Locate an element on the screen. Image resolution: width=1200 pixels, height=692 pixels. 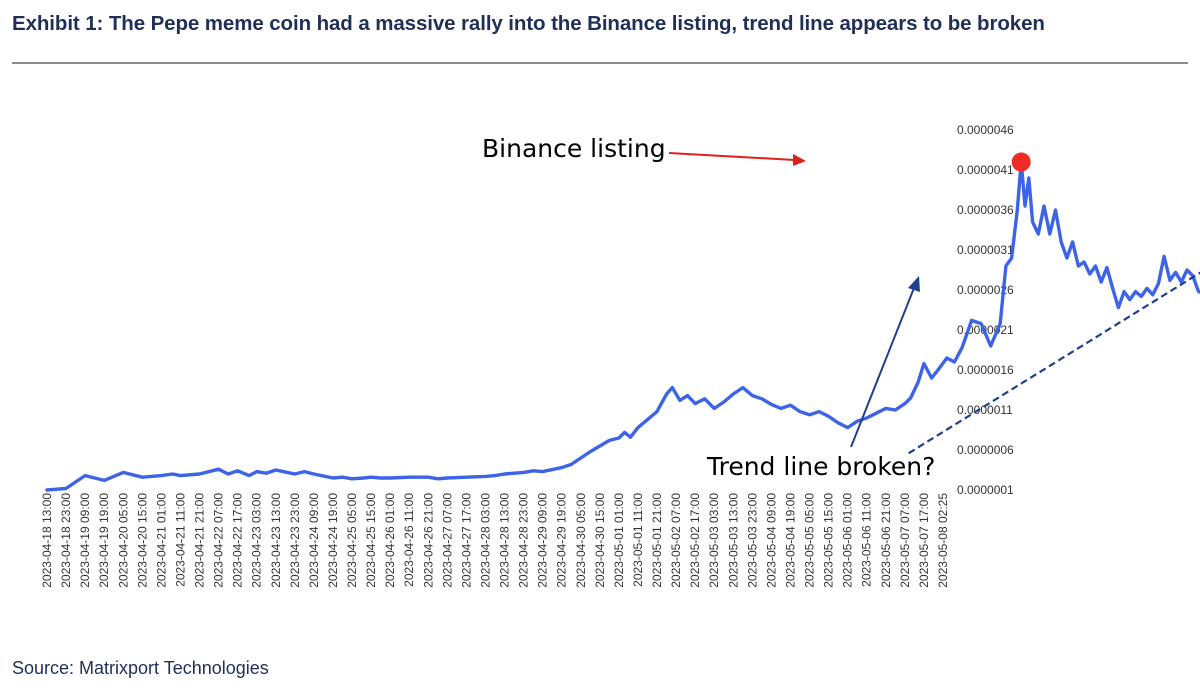
binance-listing-marker is located at coordinates (1021, 162).